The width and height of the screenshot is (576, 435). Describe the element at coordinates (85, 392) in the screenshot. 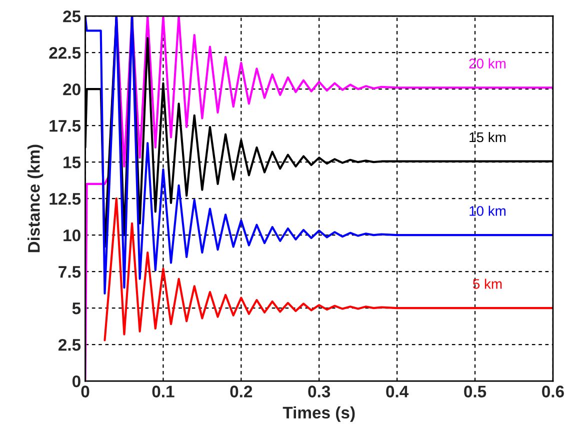

I see `x-tick-label: 0` at that location.